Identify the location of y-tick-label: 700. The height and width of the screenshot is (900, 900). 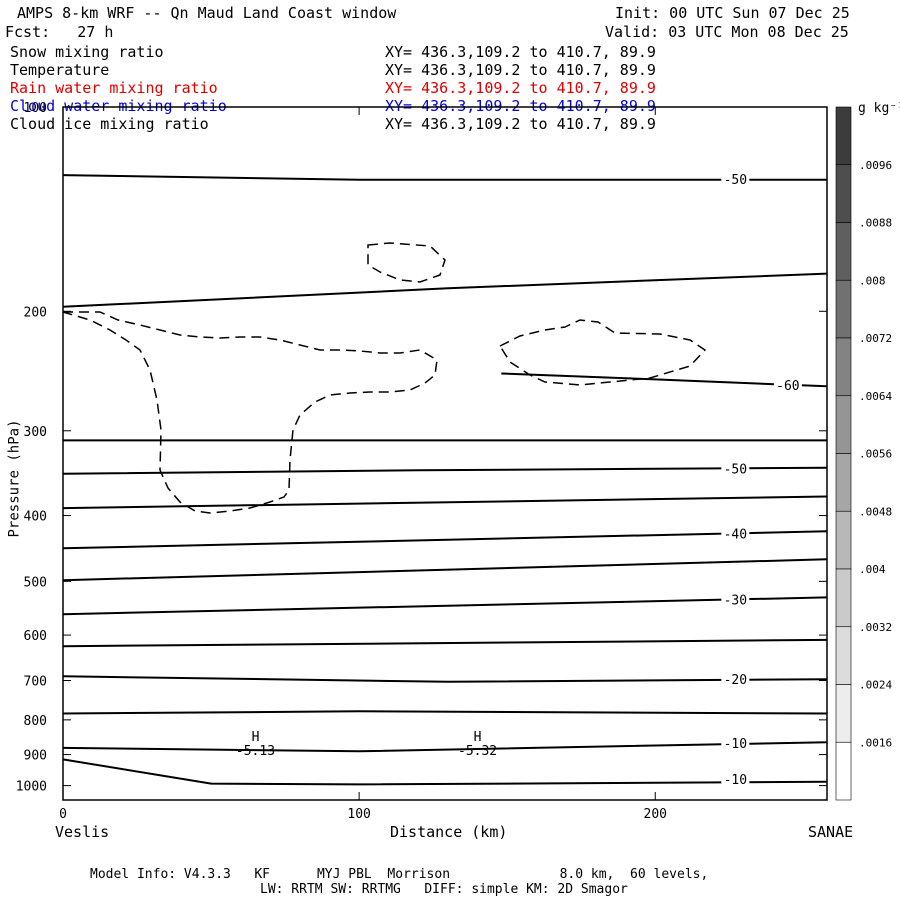
(35, 682).